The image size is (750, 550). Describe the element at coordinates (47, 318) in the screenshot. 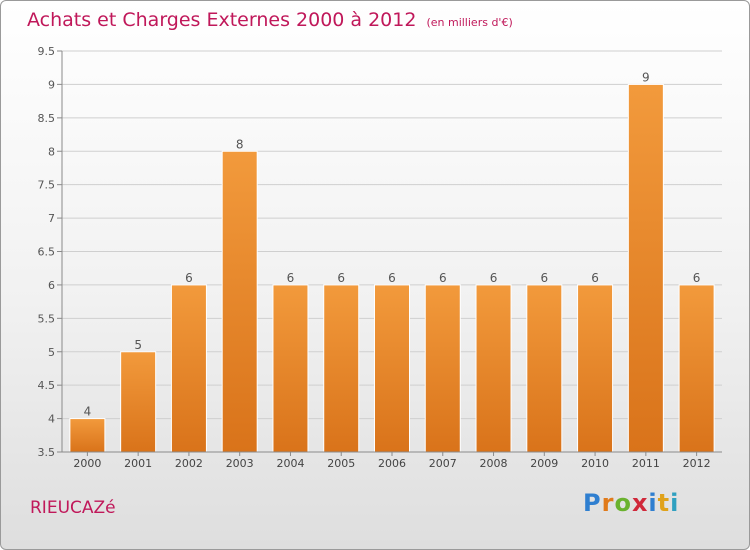

I see `y-tick-label: 5.5` at that location.